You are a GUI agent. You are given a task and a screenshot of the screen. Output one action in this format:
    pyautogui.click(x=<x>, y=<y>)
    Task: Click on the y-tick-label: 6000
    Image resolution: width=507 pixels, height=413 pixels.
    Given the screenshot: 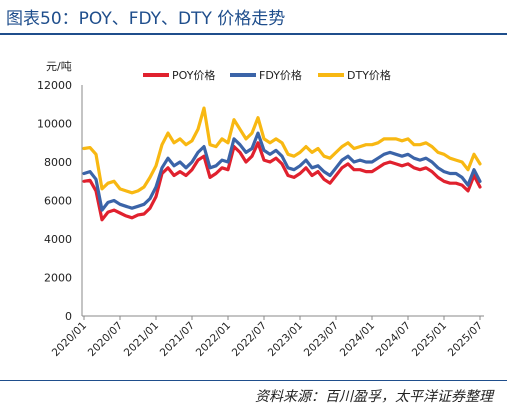 What is the action you would take?
    pyautogui.click(x=58, y=201)
    